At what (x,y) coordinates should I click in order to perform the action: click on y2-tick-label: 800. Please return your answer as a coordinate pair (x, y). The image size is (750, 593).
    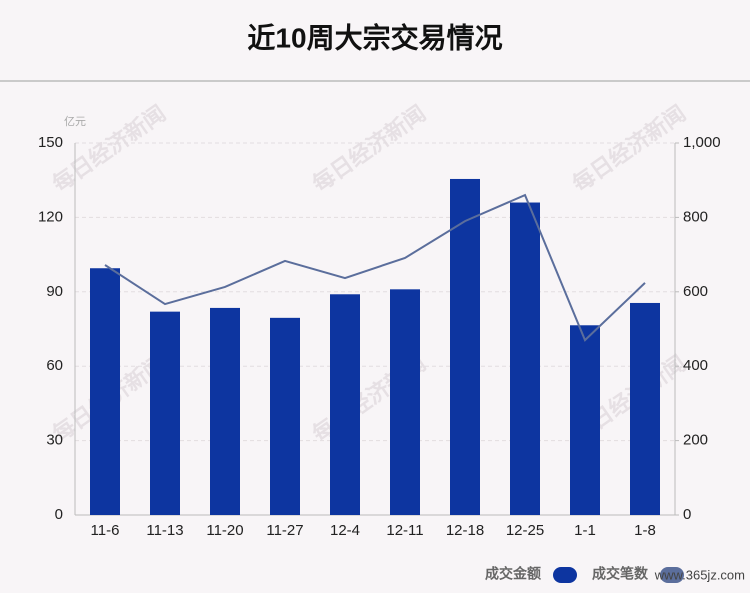
    Looking at the image, I should click on (695, 216).